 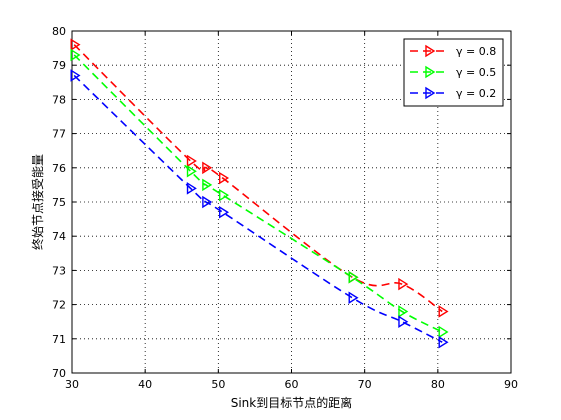 What do you see at coordinates (59, 373) in the screenshot?
I see `y-tick-label: 70` at bounding box center [59, 373].